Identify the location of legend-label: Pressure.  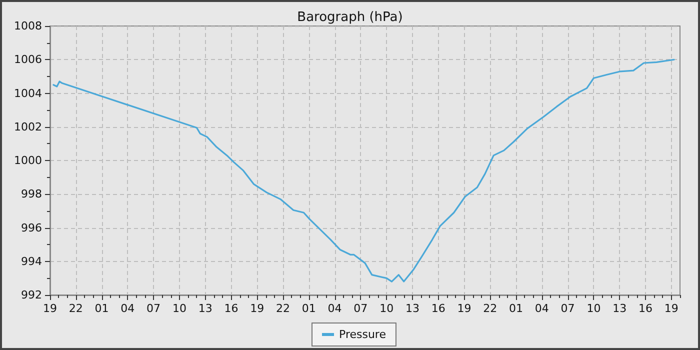
(362, 334).